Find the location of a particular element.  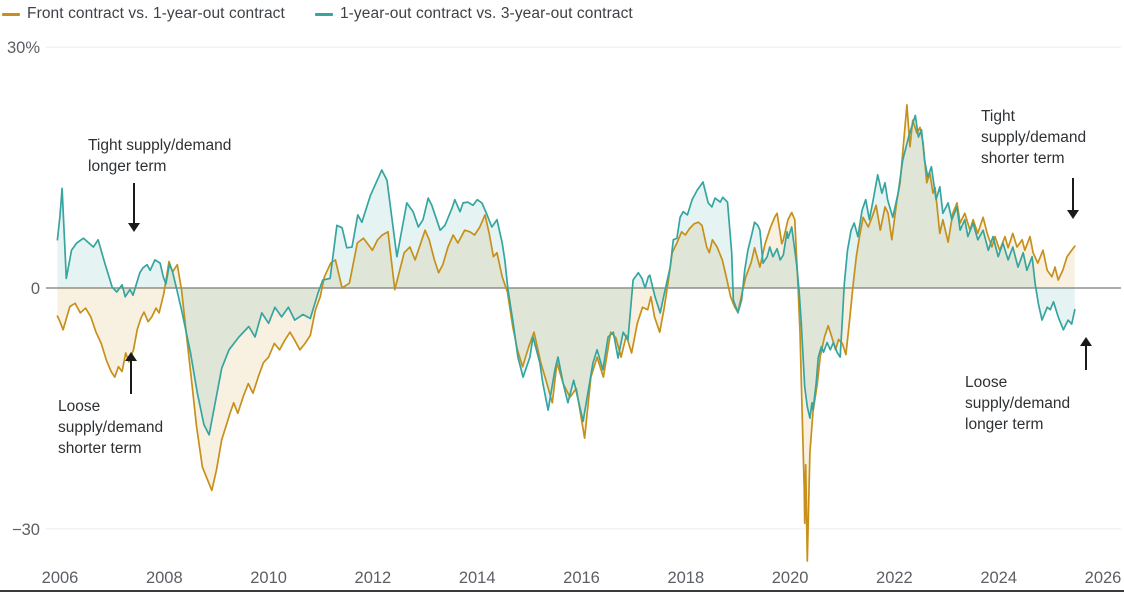

x-tick-label: 2022 is located at coordinates (894, 578).